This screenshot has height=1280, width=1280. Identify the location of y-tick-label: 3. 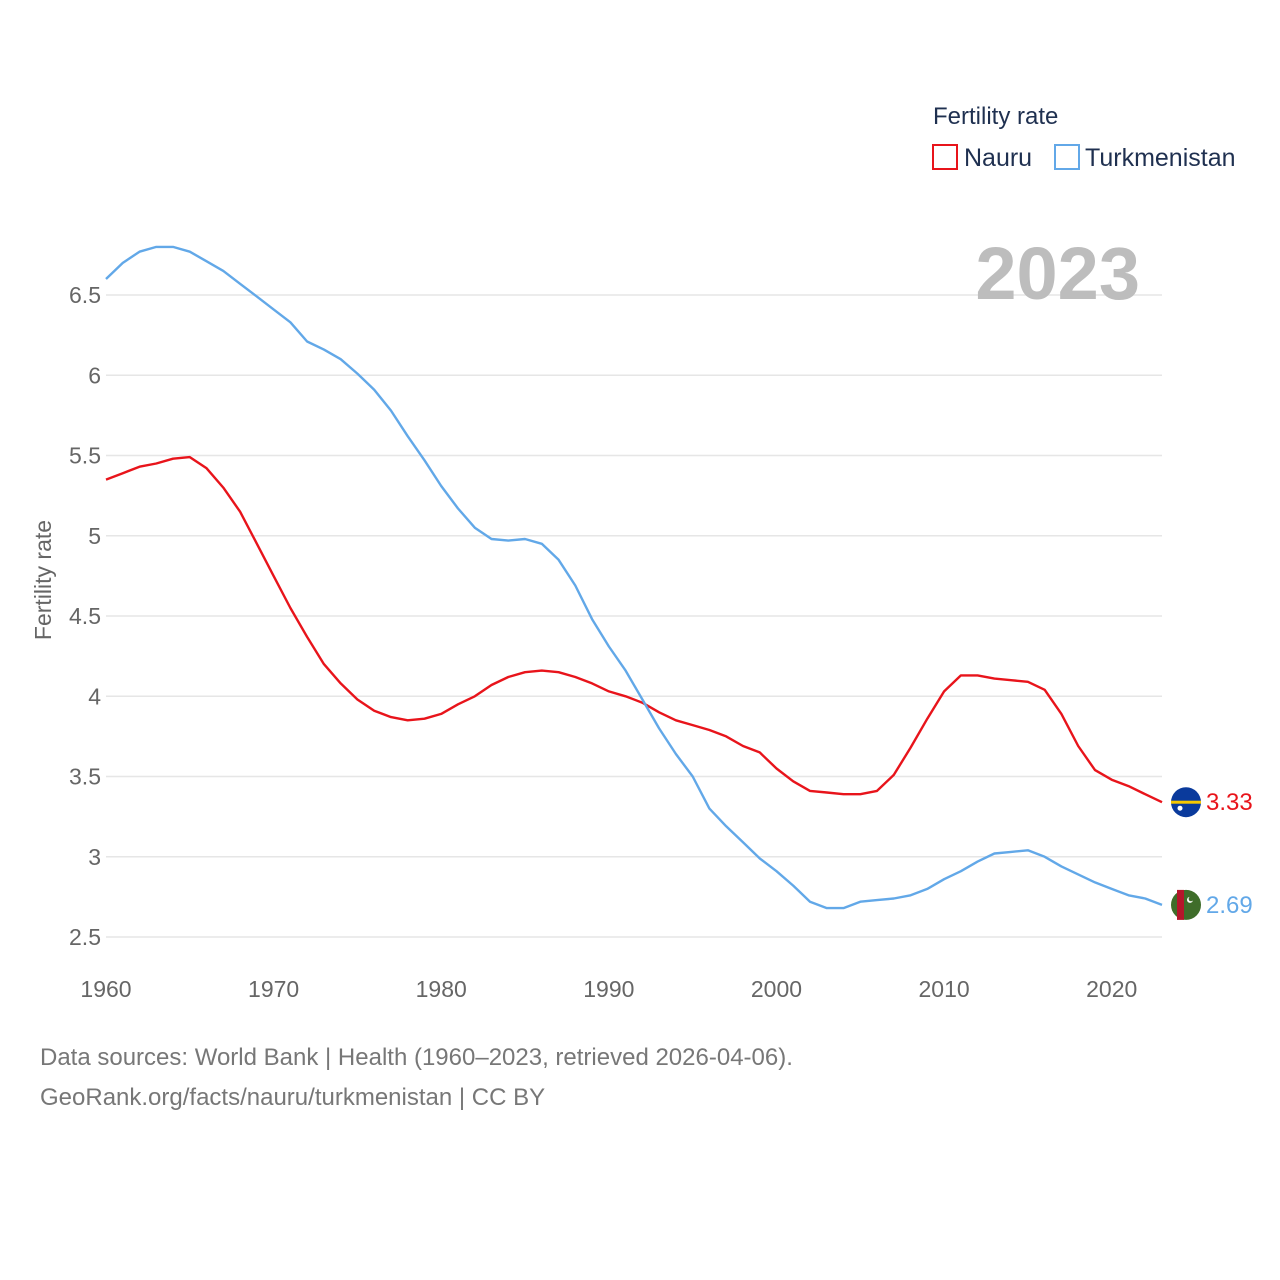
(94, 857).